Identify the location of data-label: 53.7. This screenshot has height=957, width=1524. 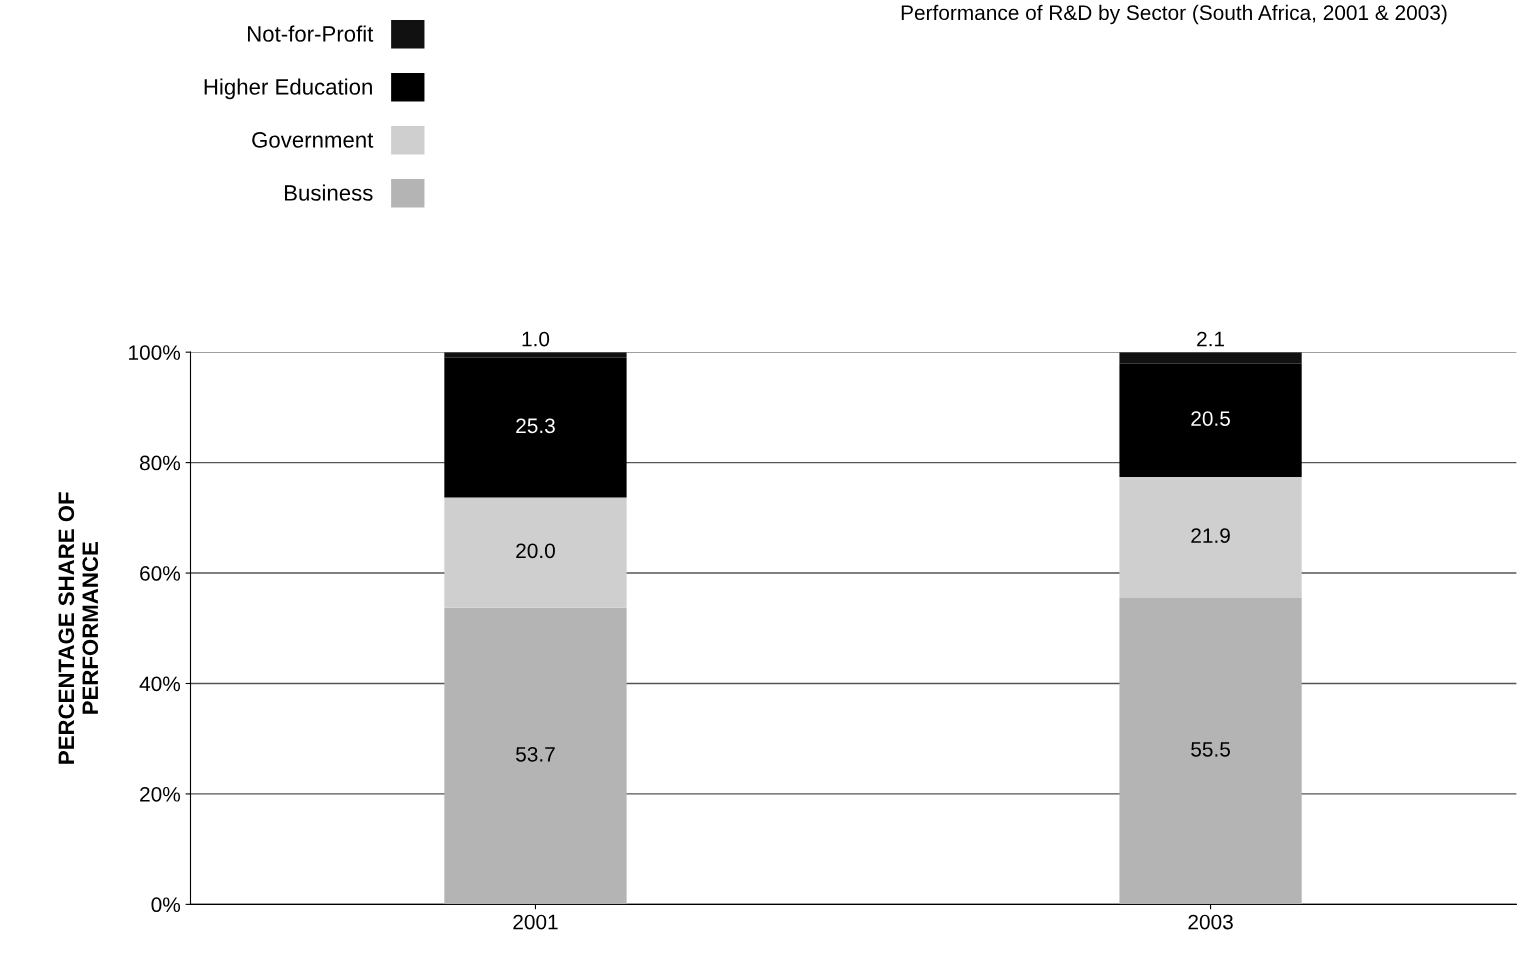
(535, 754).